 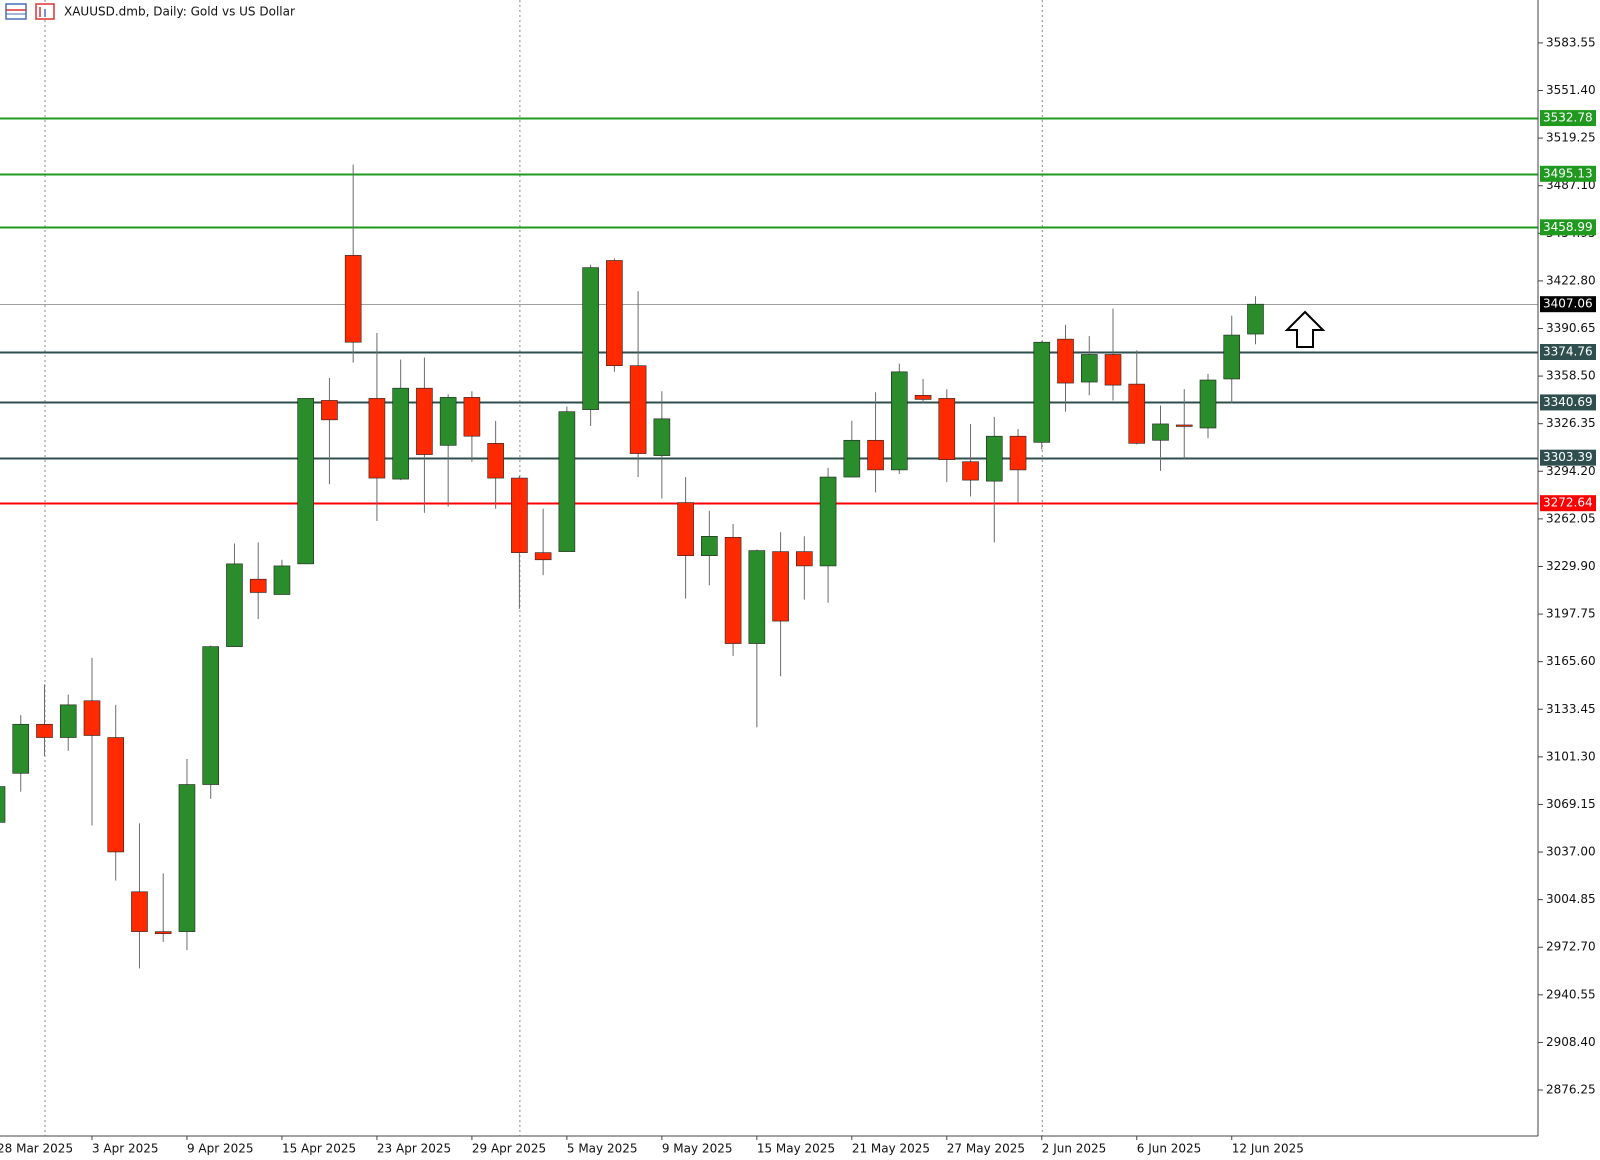 I want to click on y-tick-label: 3358.50, so click(x=1571, y=376).